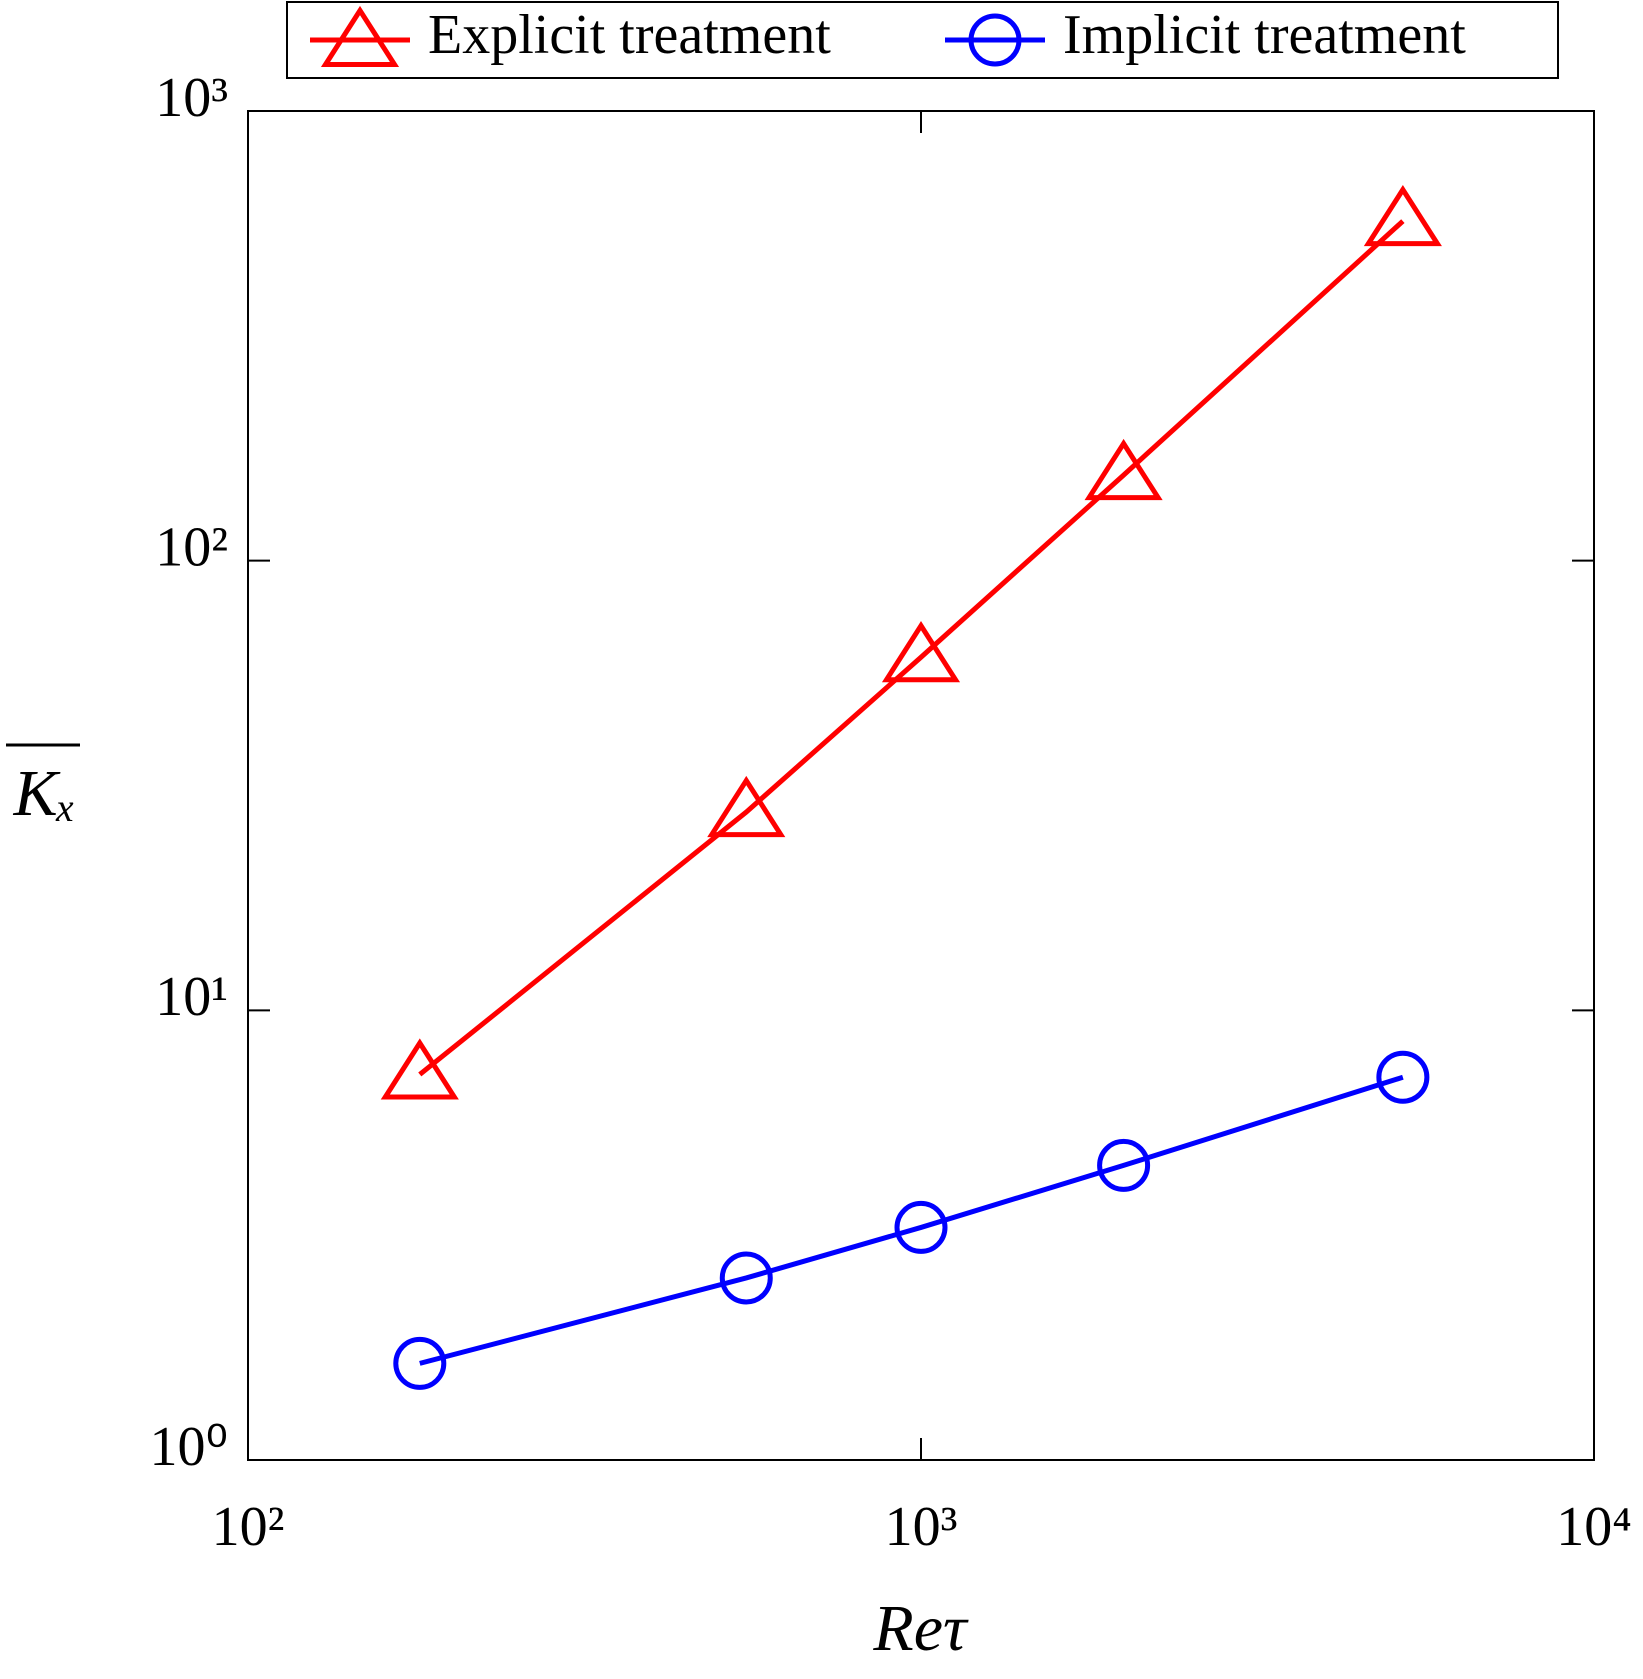 The width and height of the screenshot is (1643, 1679). What do you see at coordinates (191, 98) in the screenshot?
I see `y-tick-label: 10³` at bounding box center [191, 98].